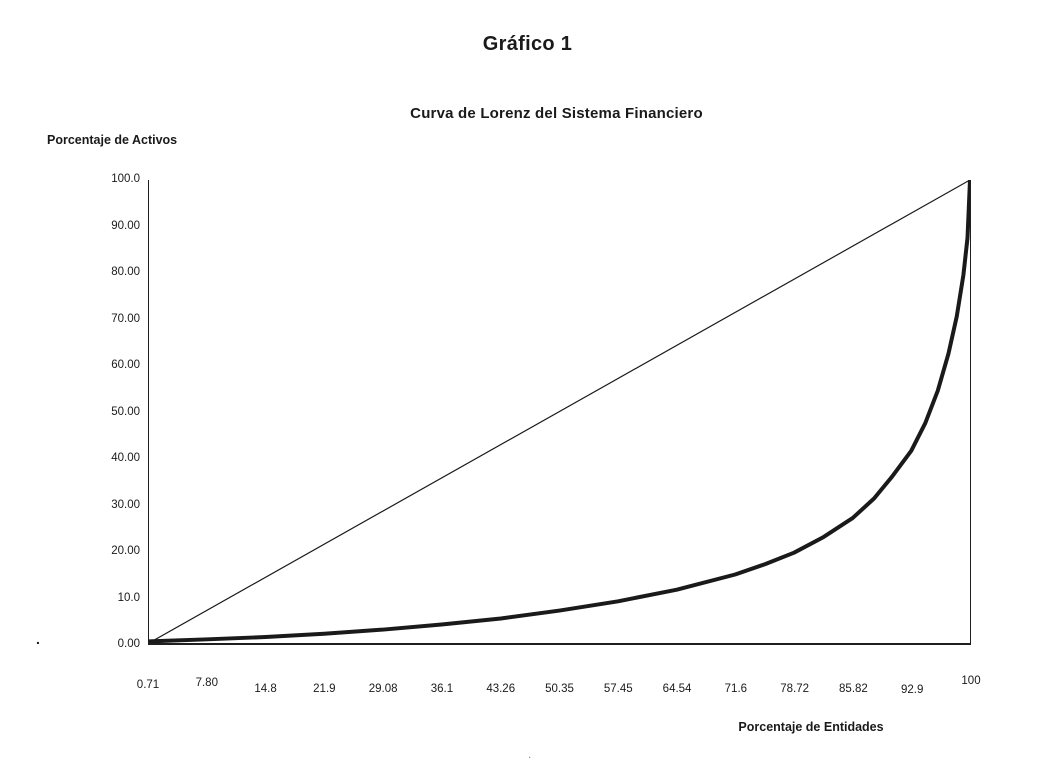 This screenshot has width=1055, height=780. Describe the element at coordinates (125, 179) in the screenshot. I see `y-tick-label: 100.0` at that location.